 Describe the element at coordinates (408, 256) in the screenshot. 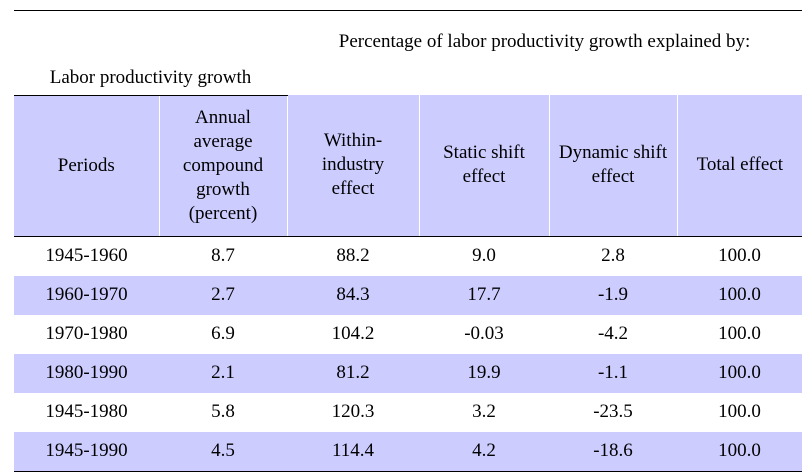

I see `table-row: 1945-1960 8.7 88.2 9.0 2.8 100.0` at that location.